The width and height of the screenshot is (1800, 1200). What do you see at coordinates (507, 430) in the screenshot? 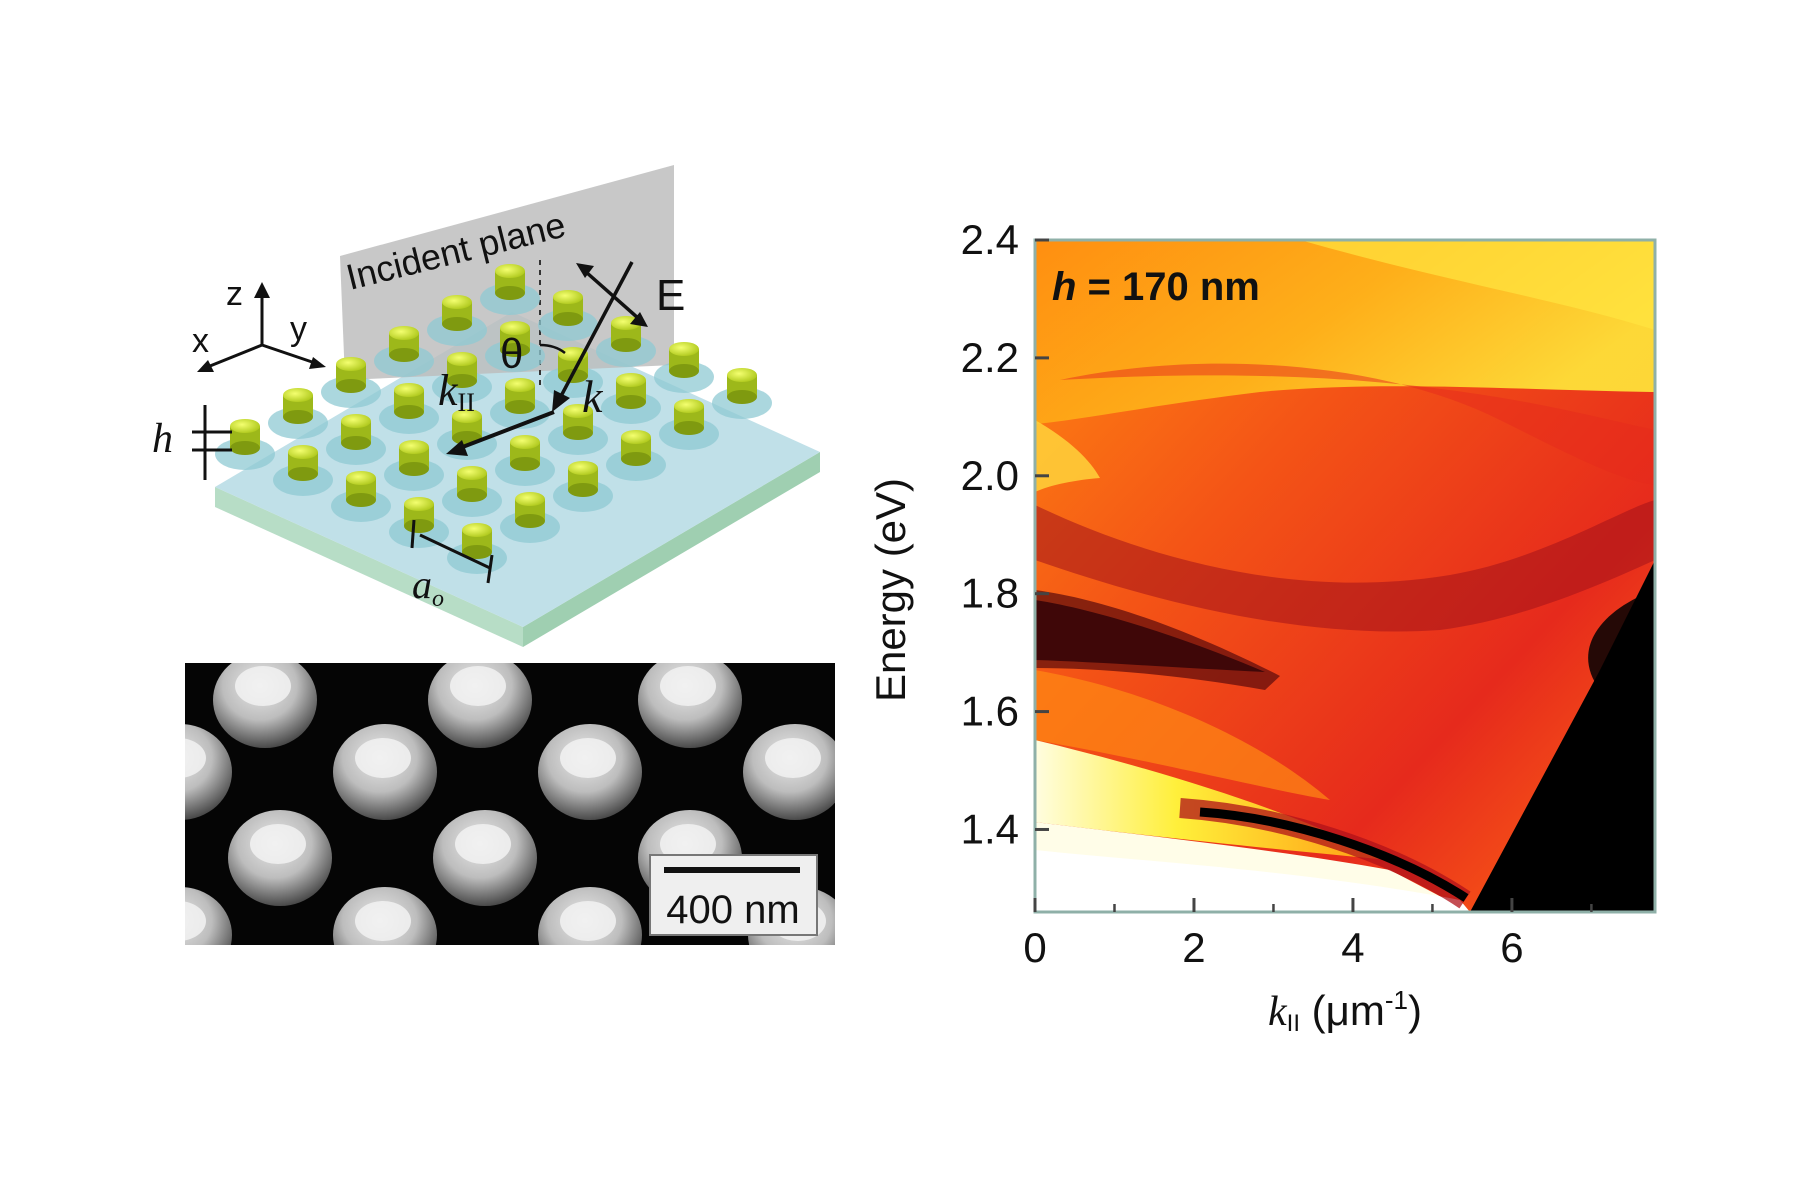
I see `kpar-arrow` at bounding box center [507, 430].